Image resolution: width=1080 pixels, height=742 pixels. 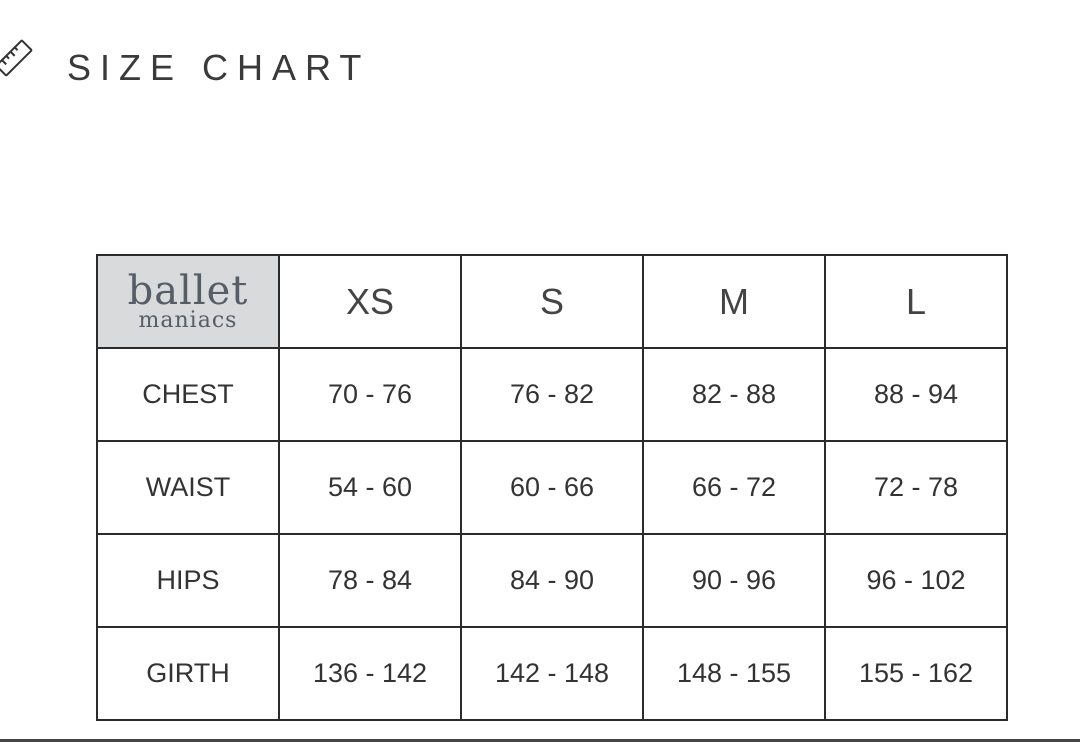 I want to click on row-label: WAIST, so click(x=188, y=487).